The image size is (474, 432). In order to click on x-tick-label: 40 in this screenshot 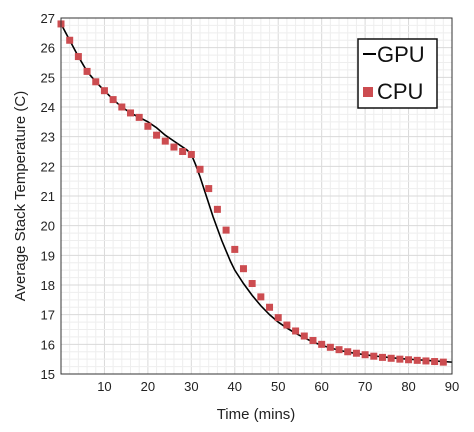, I will do `click(235, 386)`.